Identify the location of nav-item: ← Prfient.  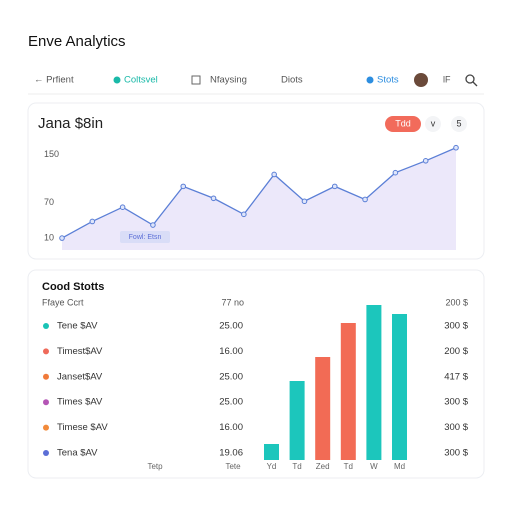
(54, 80).